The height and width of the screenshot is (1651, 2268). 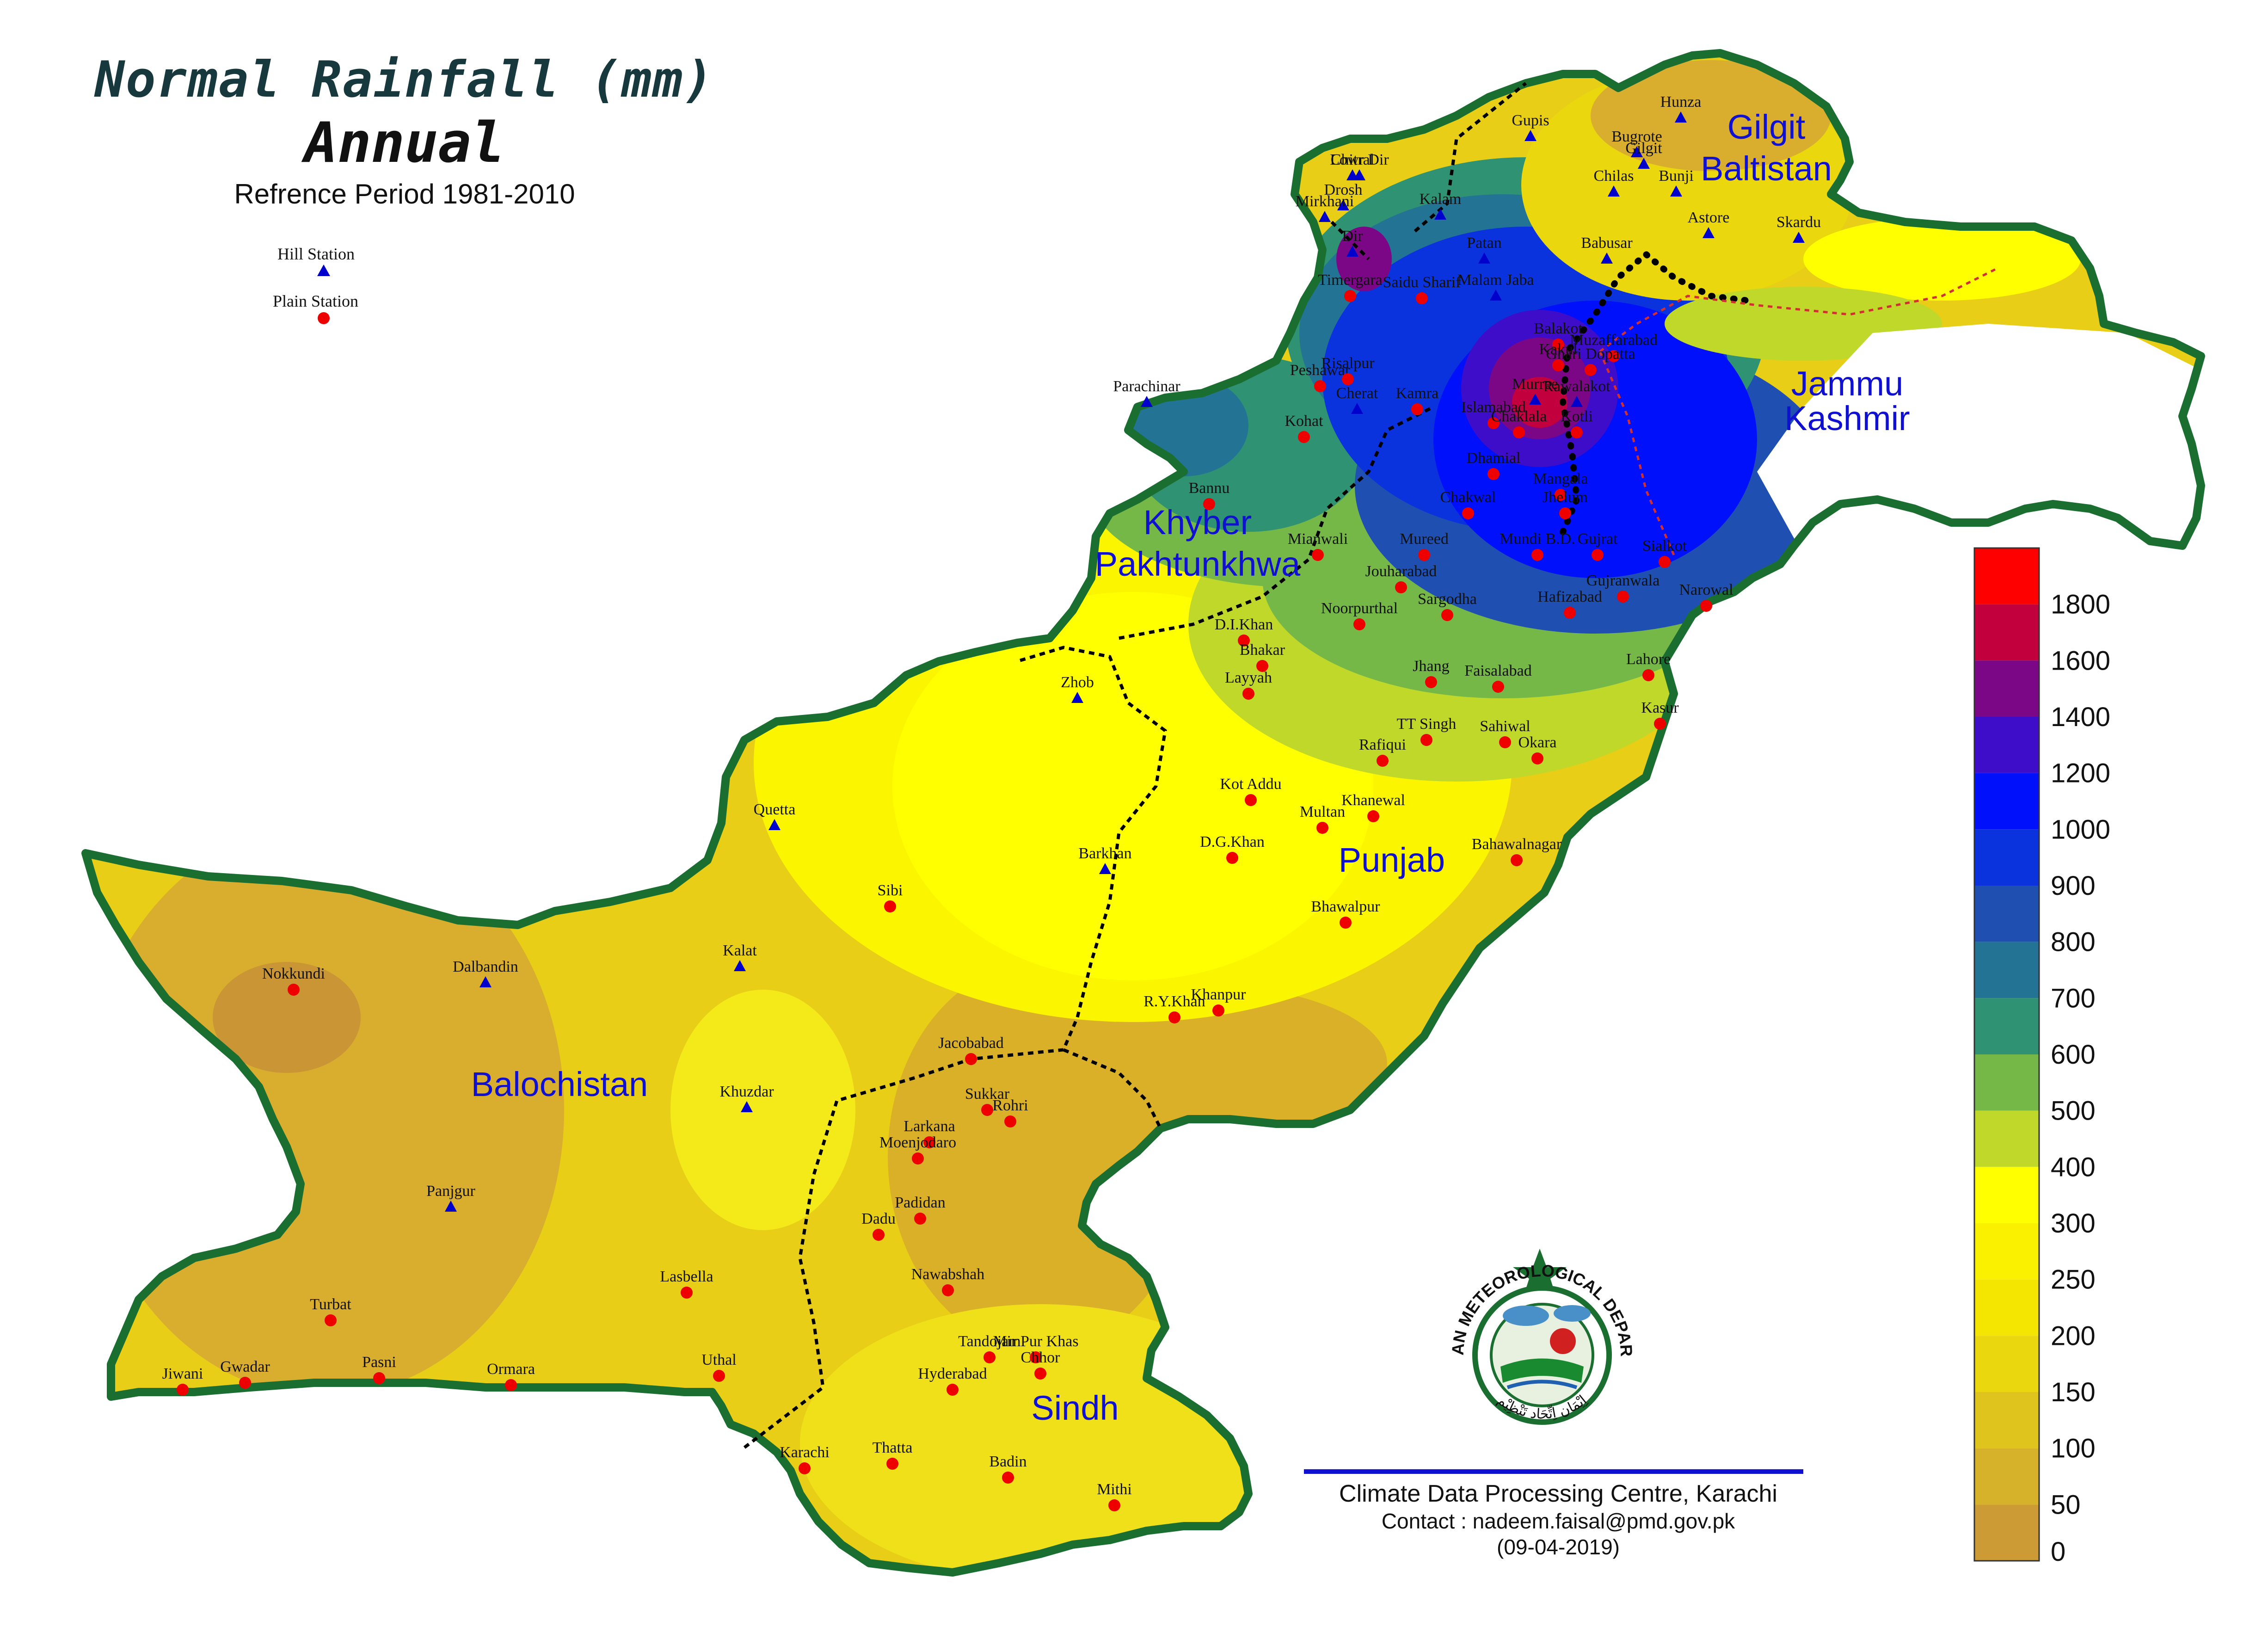 What do you see at coordinates (1075, 1408) in the screenshot?
I see `region-label: Sindh` at bounding box center [1075, 1408].